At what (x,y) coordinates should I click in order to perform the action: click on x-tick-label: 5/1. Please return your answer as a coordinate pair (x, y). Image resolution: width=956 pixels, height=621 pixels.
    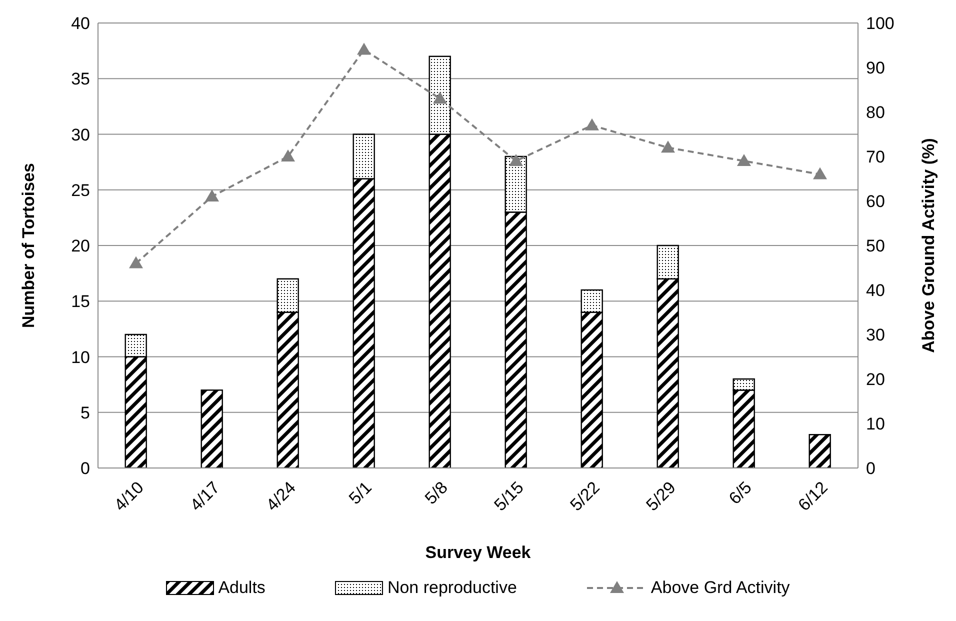
    Looking at the image, I should click on (360, 493).